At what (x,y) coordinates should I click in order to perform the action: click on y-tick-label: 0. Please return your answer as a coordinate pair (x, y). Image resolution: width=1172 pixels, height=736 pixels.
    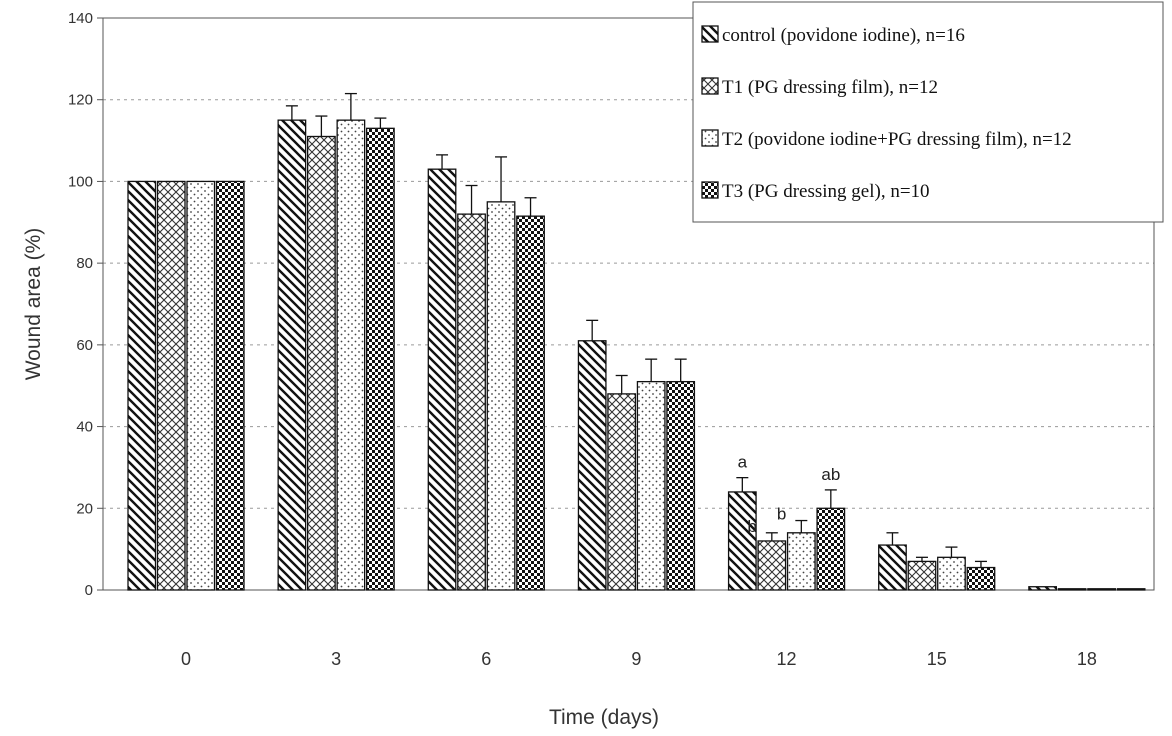
    Looking at the image, I should click on (89, 590).